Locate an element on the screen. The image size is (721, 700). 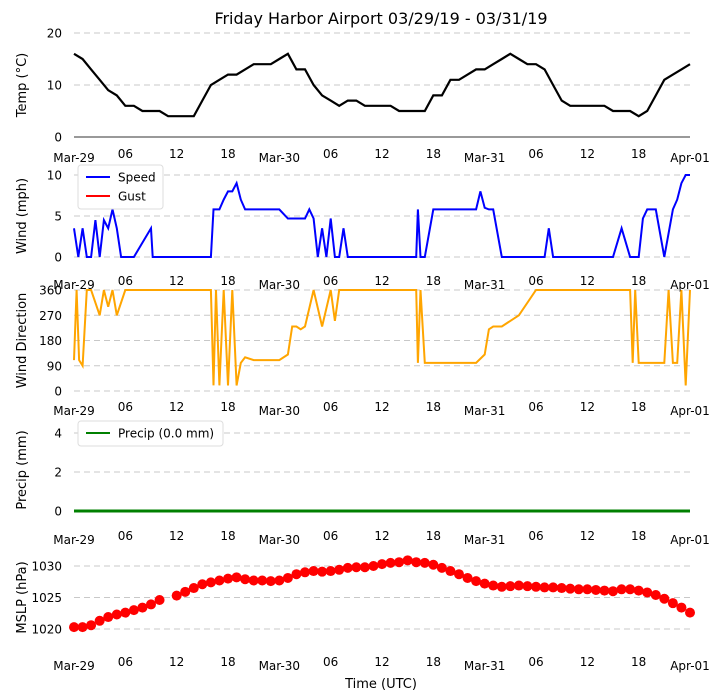
legend-label: Speed is located at coordinates (137, 178).